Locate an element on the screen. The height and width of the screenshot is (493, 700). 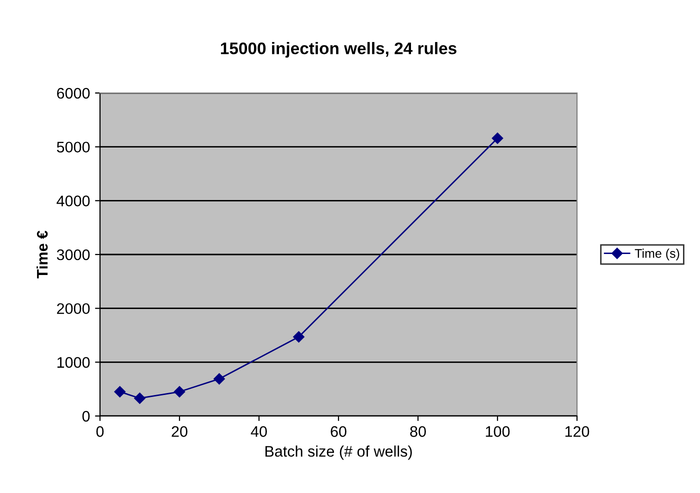
y-tick-label: 4000 is located at coordinates (73, 201).